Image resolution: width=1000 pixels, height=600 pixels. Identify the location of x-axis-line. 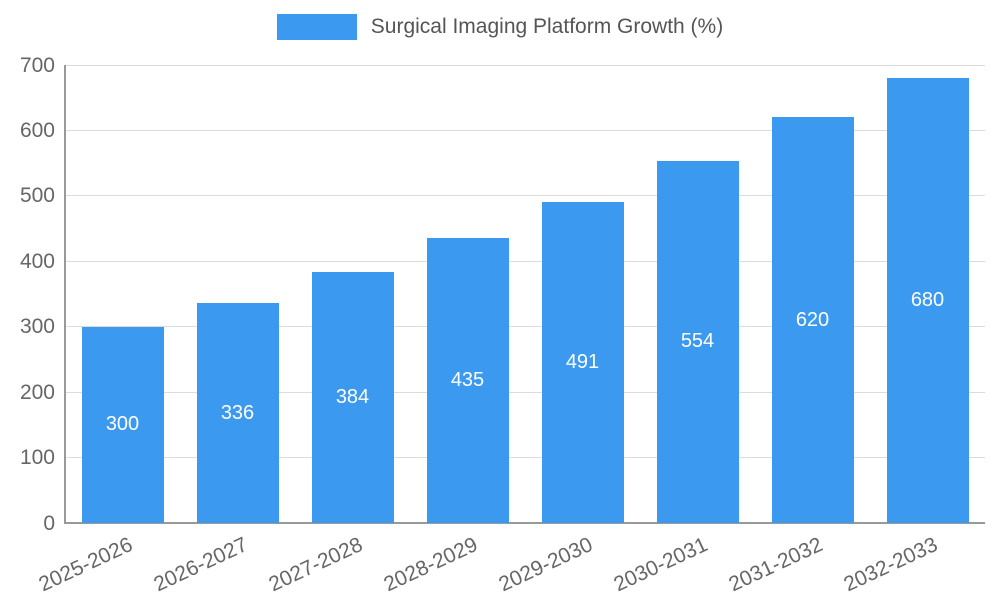
(524, 523).